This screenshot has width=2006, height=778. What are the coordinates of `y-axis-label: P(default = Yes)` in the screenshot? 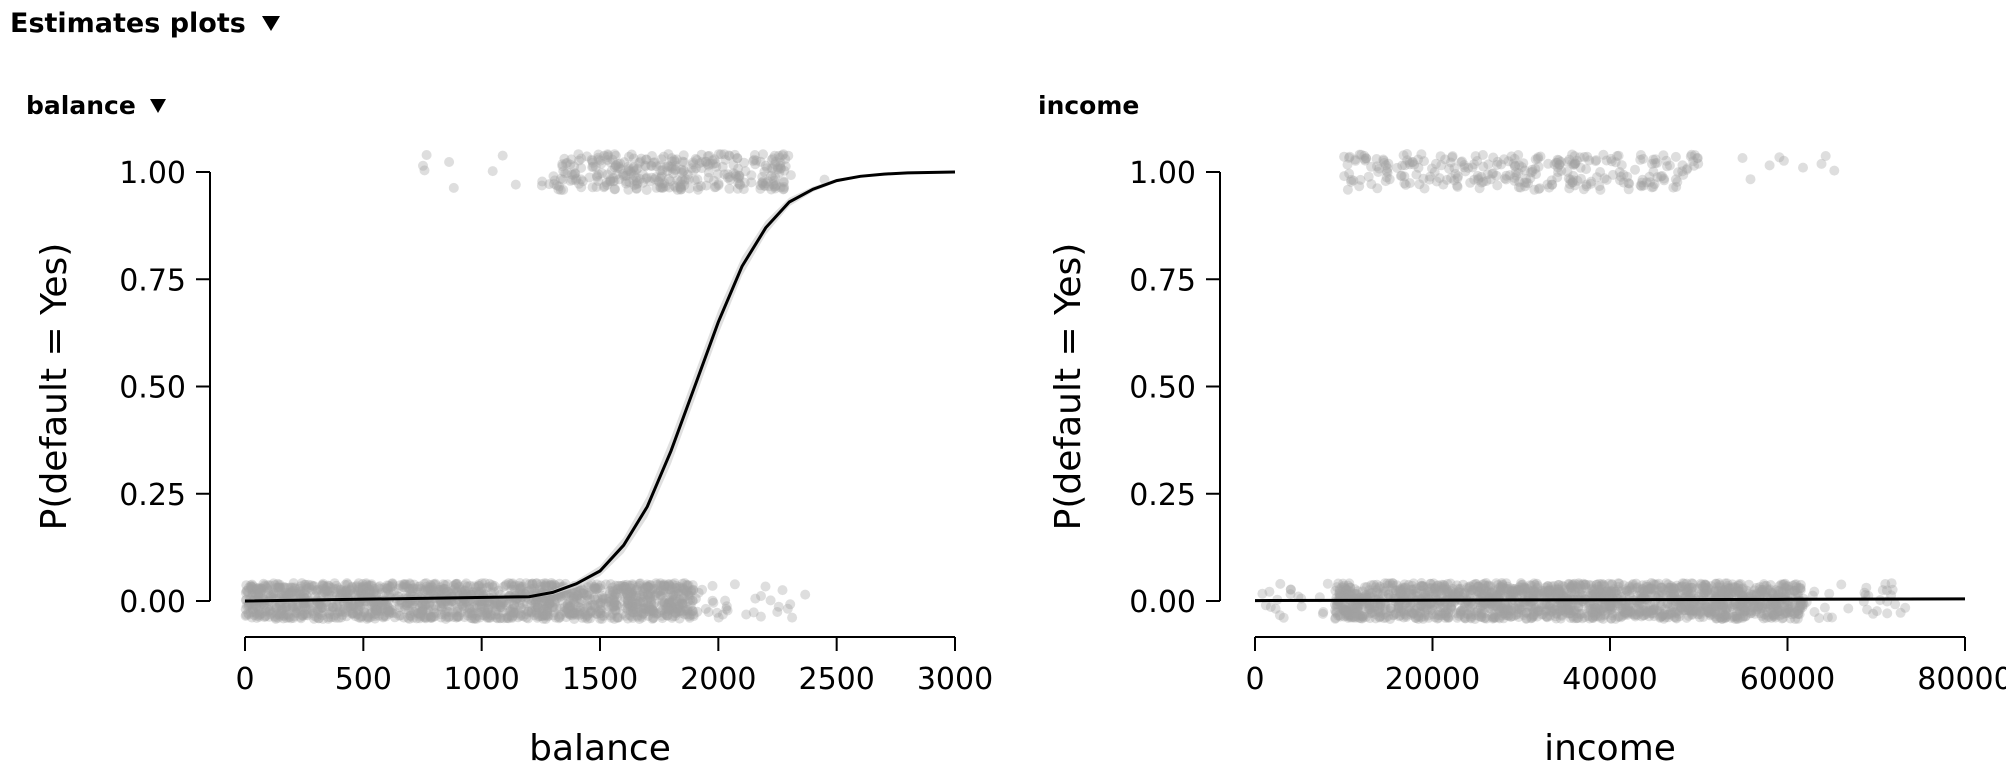 It's located at (54, 387).